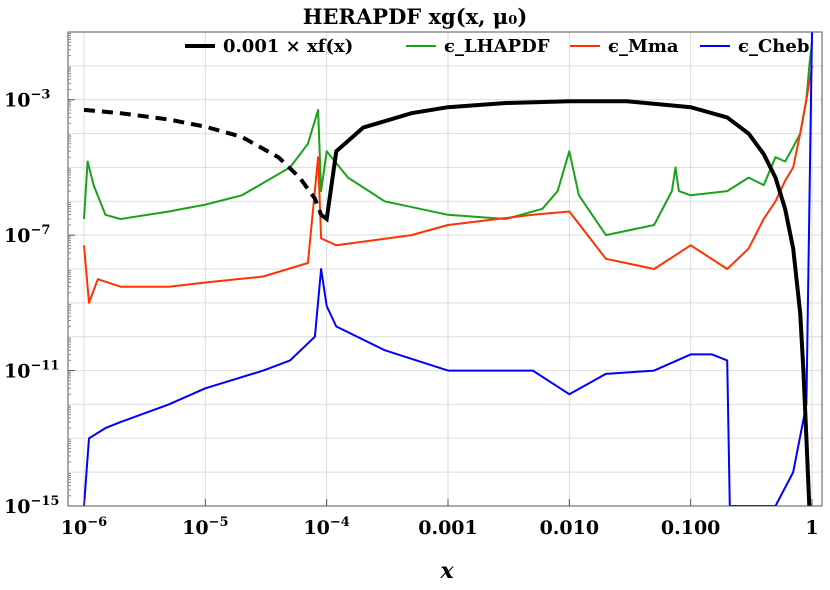 This screenshot has width=830, height=590. What do you see at coordinates (205, 527) in the screenshot?
I see `x-tick-label: 10⁻⁵` at bounding box center [205, 527].